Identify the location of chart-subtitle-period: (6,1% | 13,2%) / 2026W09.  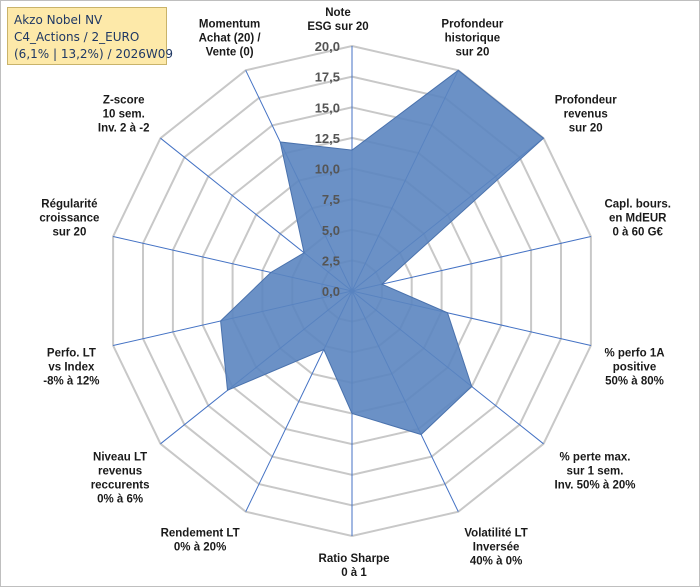
(93, 54).